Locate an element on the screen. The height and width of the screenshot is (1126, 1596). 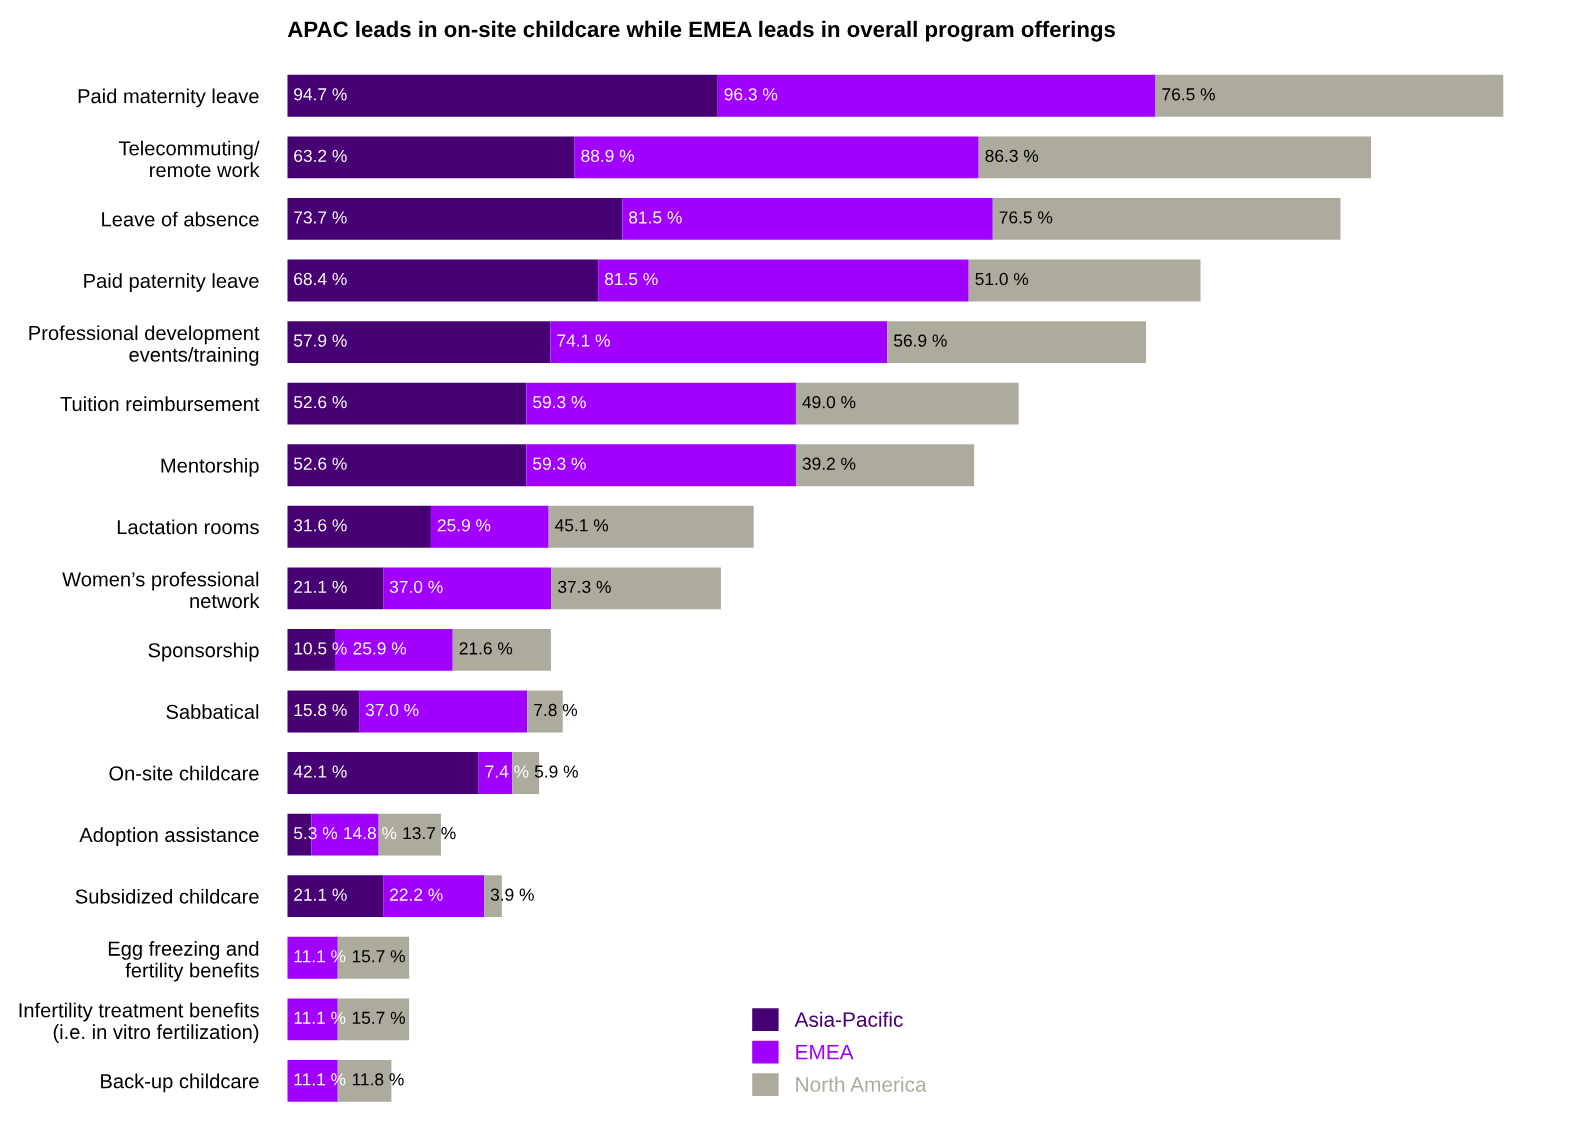
data-label: 31.6 % is located at coordinates (320, 525).